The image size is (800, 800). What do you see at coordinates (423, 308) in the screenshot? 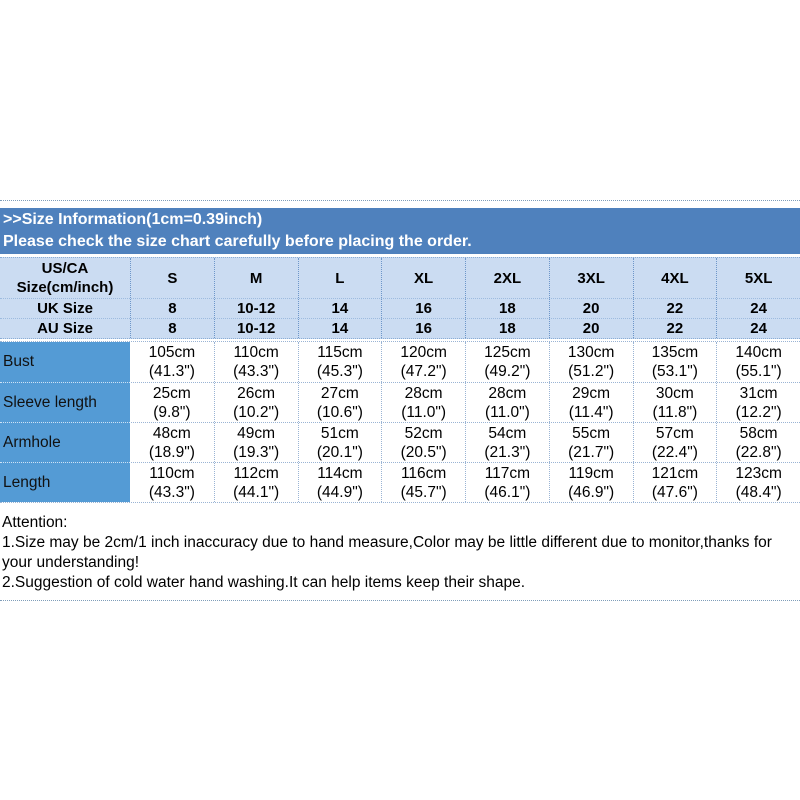
I see `region-size-value: 16` at bounding box center [423, 308].